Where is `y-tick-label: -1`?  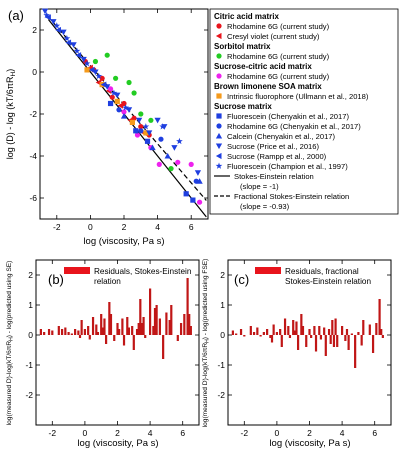
y-tick-label: -1 is located at coordinates (221, 365).